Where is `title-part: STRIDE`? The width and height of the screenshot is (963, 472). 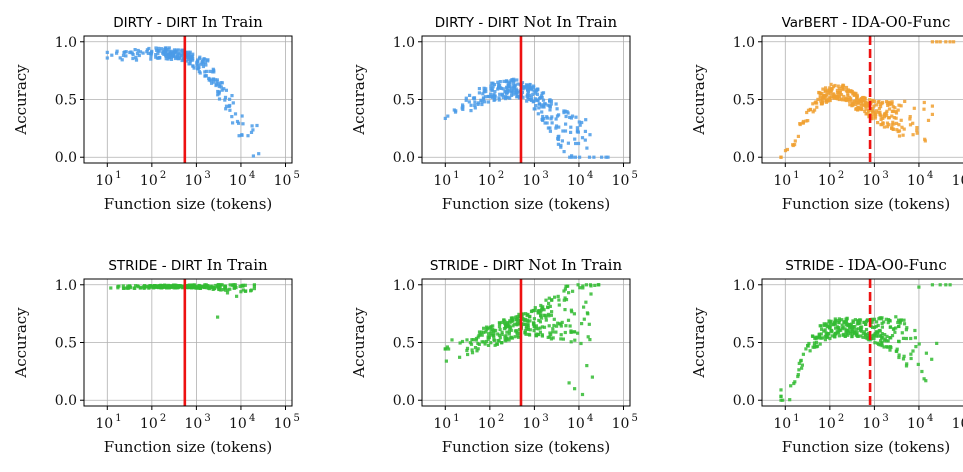
title-part: STRIDE is located at coordinates (132, 266).